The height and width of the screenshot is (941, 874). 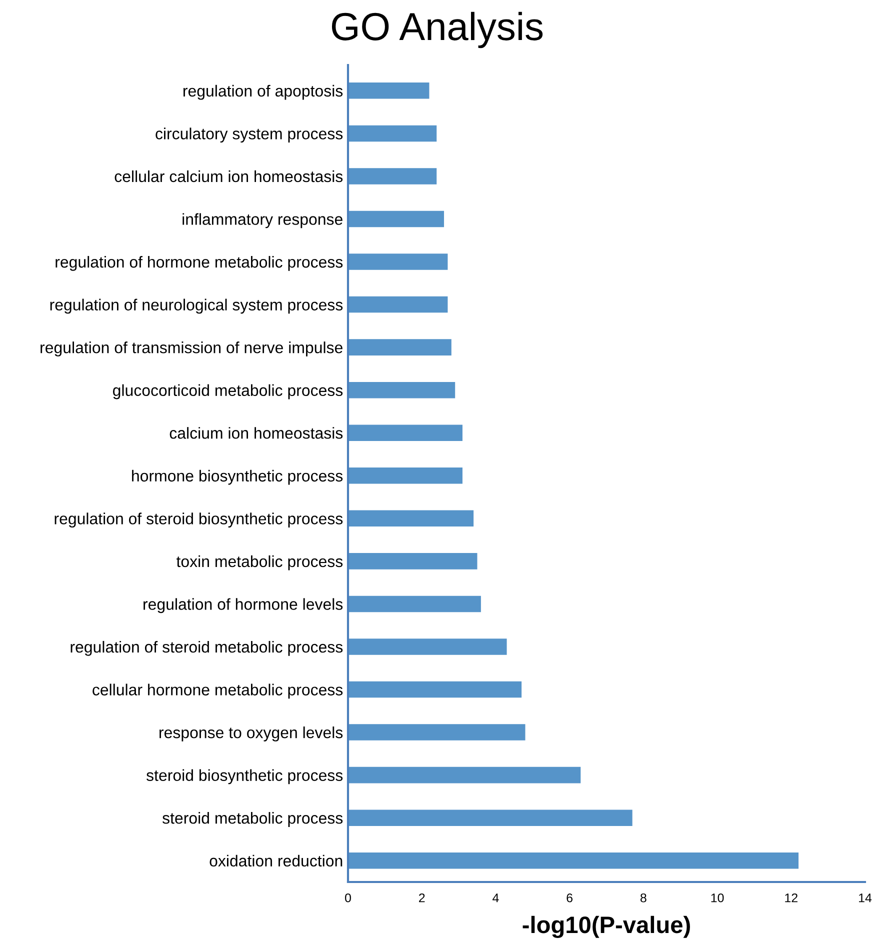 I want to click on y-tick-label: cellular calcium ion homeostasis, so click(x=228, y=176).